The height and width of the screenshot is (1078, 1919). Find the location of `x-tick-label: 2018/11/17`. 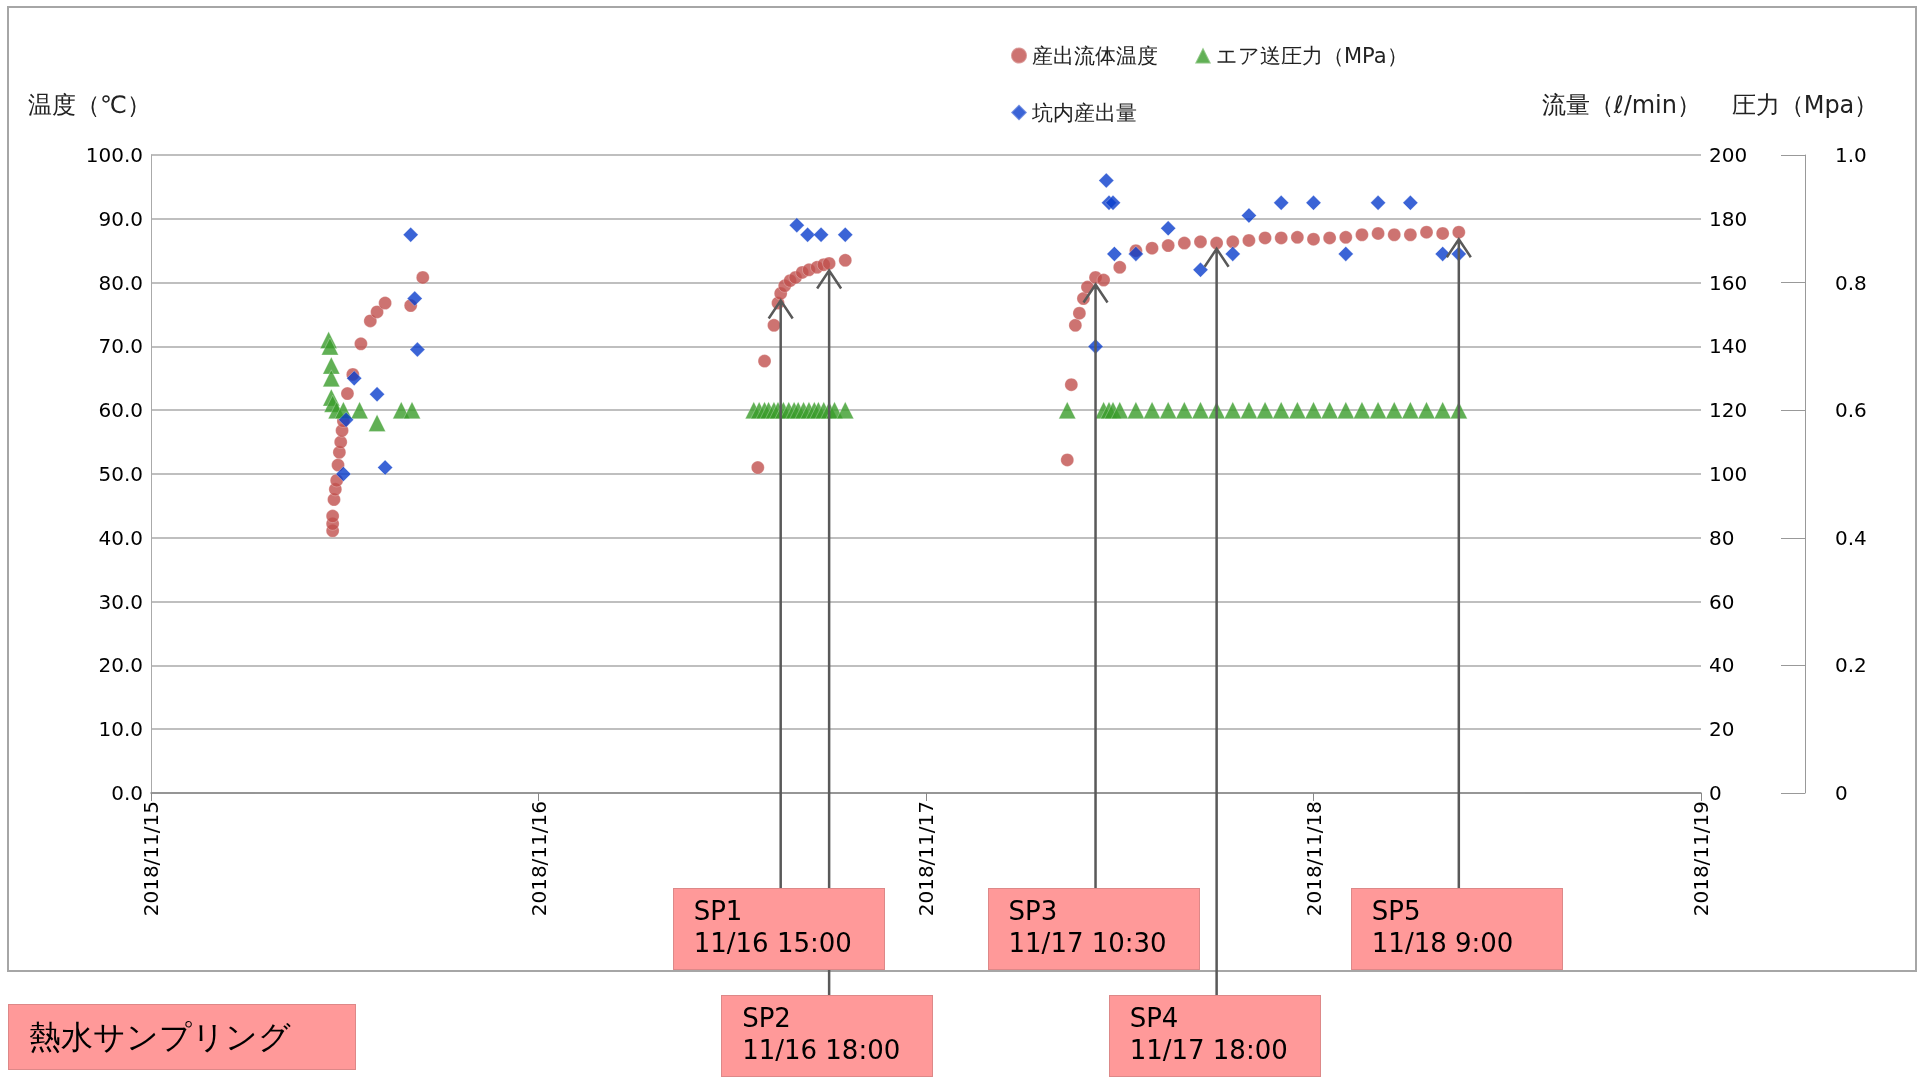

x-tick-label: 2018/11/17 is located at coordinates (926, 859).